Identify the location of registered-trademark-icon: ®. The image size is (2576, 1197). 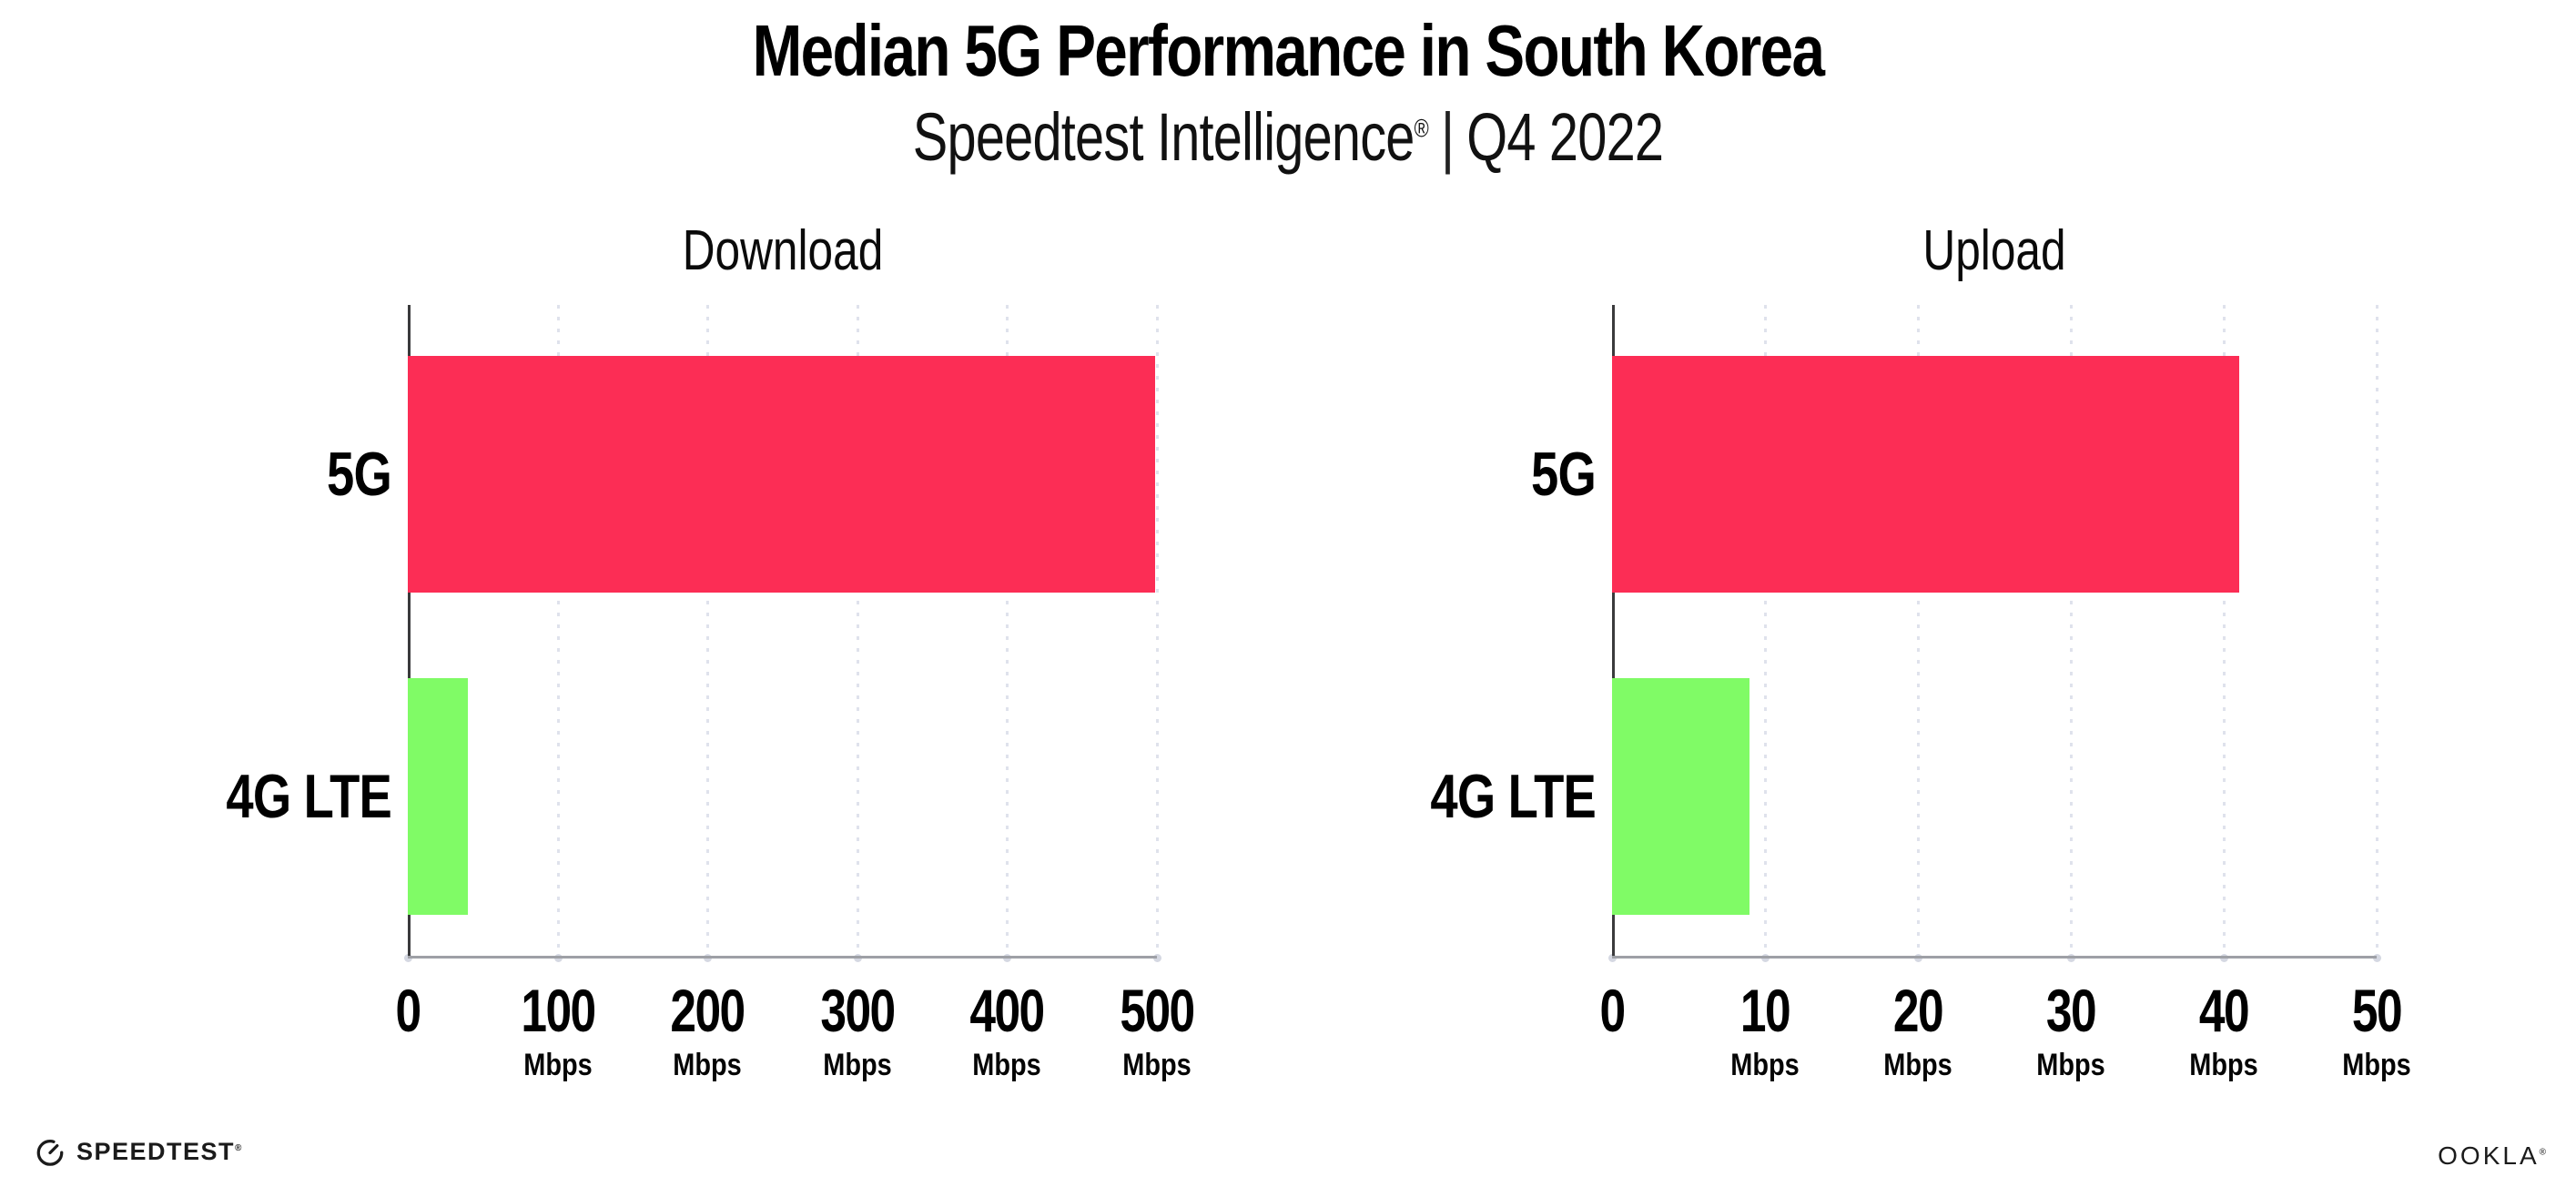
(1421, 128).